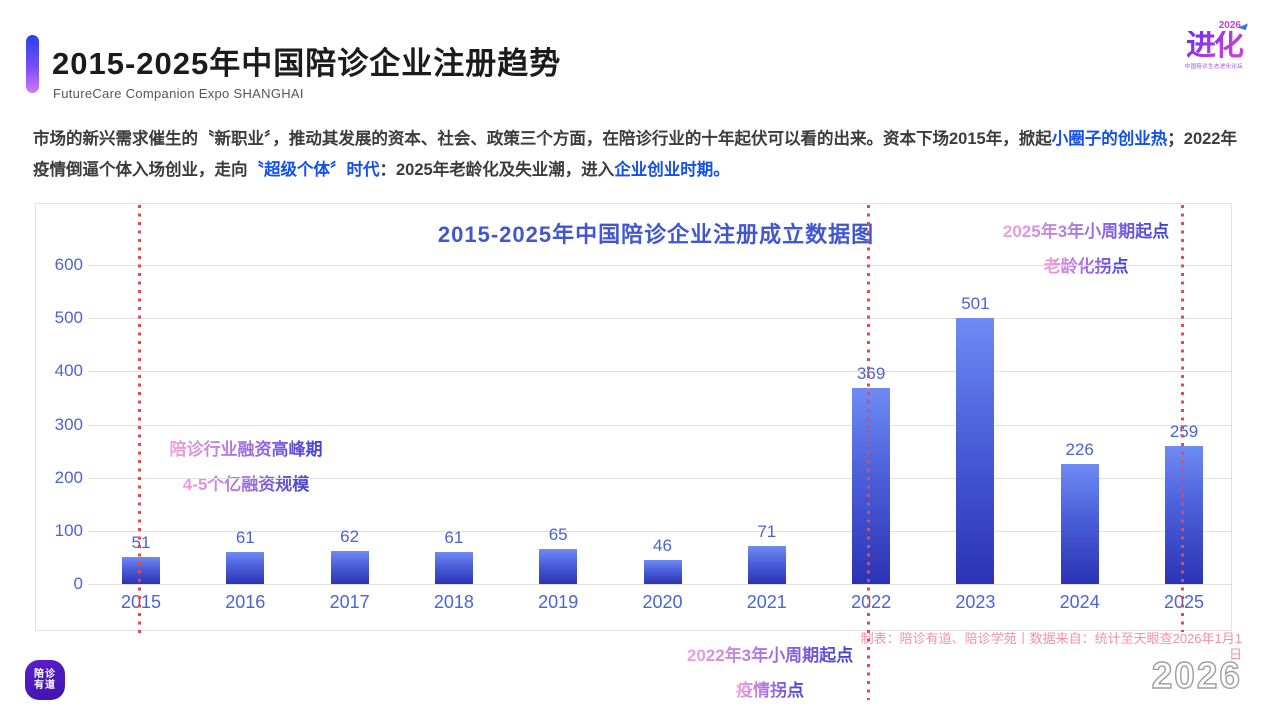  I want to click on annotation-funding-line1: 陪诊行业融资高峰期, so click(246, 449).